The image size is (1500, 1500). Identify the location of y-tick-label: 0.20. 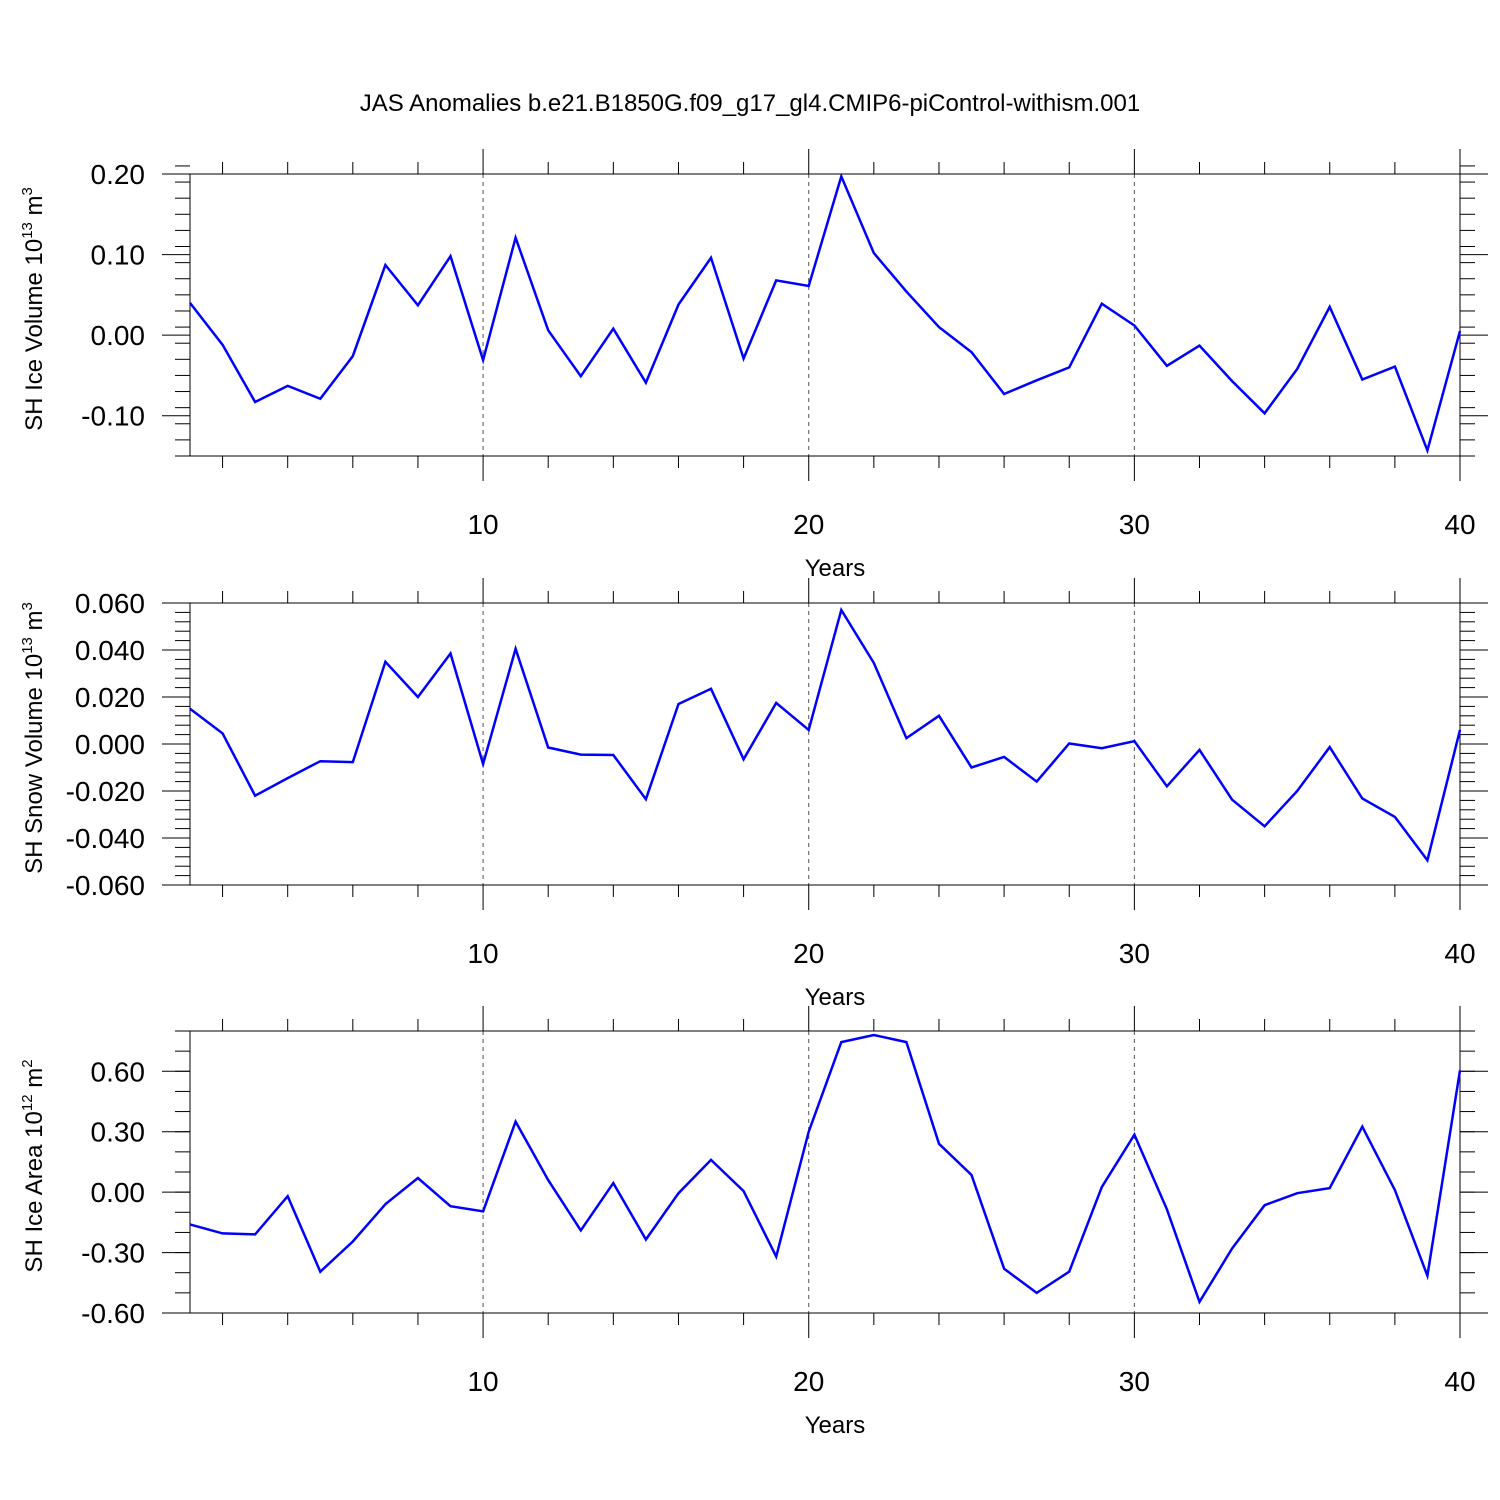
(118, 174).